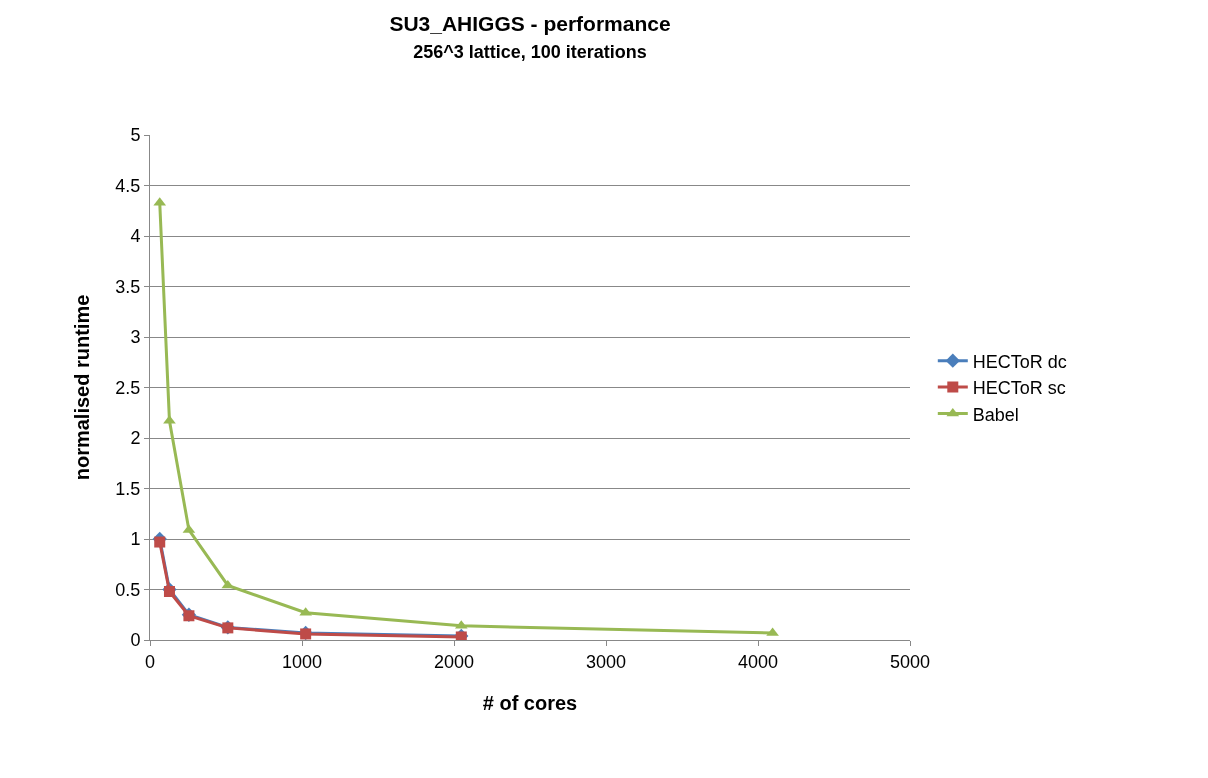 This screenshot has height=778, width=1208. What do you see at coordinates (1019, 388) in the screenshot?
I see `legend-label: HECToR sc` at bounding box center [1019, 388].